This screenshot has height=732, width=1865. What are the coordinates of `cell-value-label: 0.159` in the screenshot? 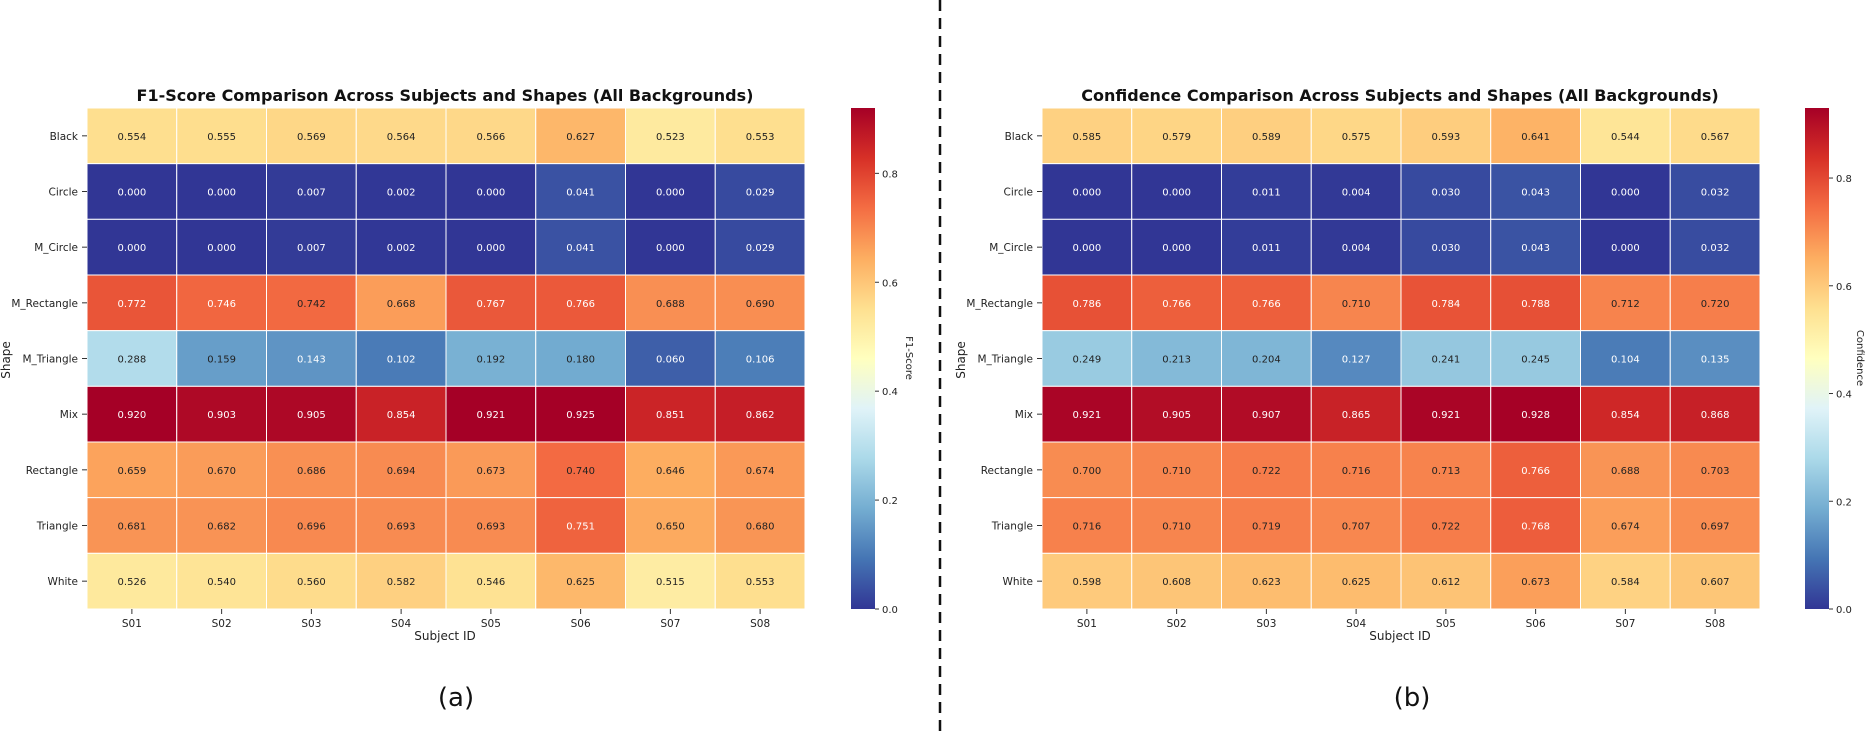 It's located at (221, 360).